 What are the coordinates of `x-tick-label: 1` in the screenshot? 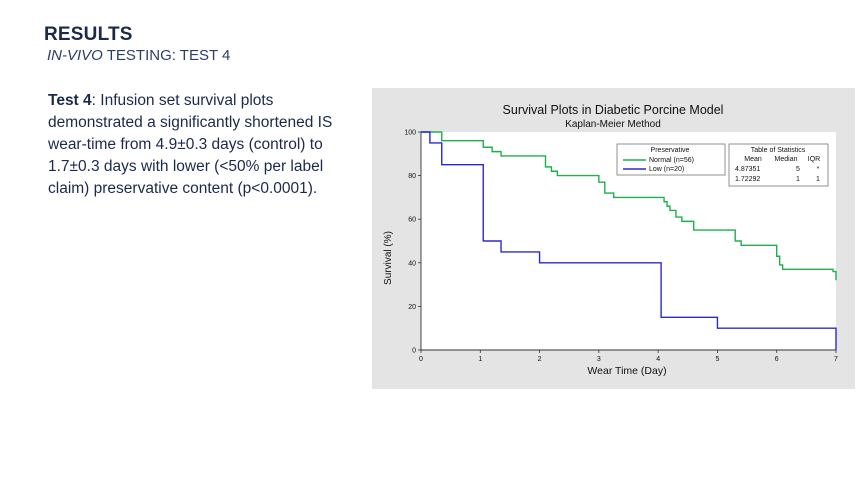 It's located at (480, 359).